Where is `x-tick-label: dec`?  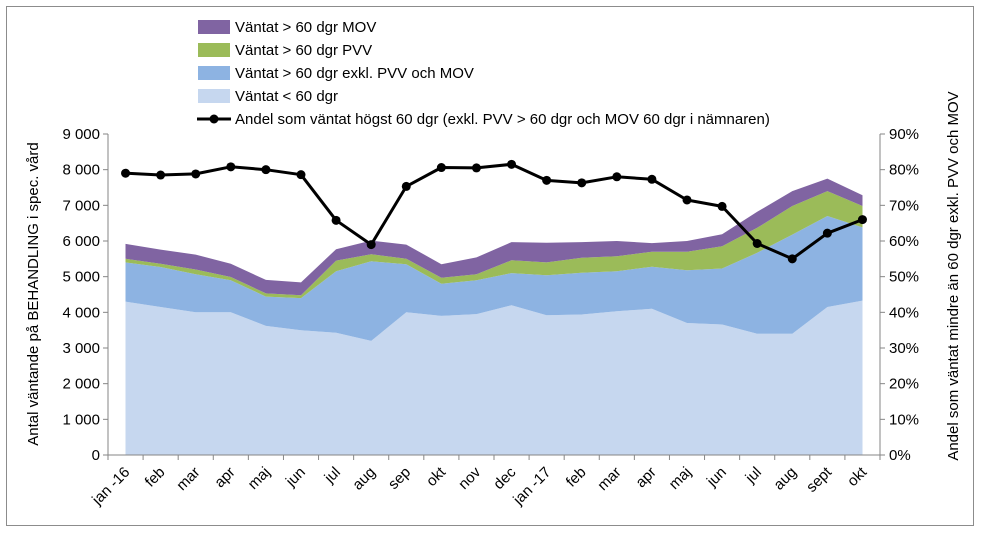
x-tick-label: dec is located at coordinates (504, 477).